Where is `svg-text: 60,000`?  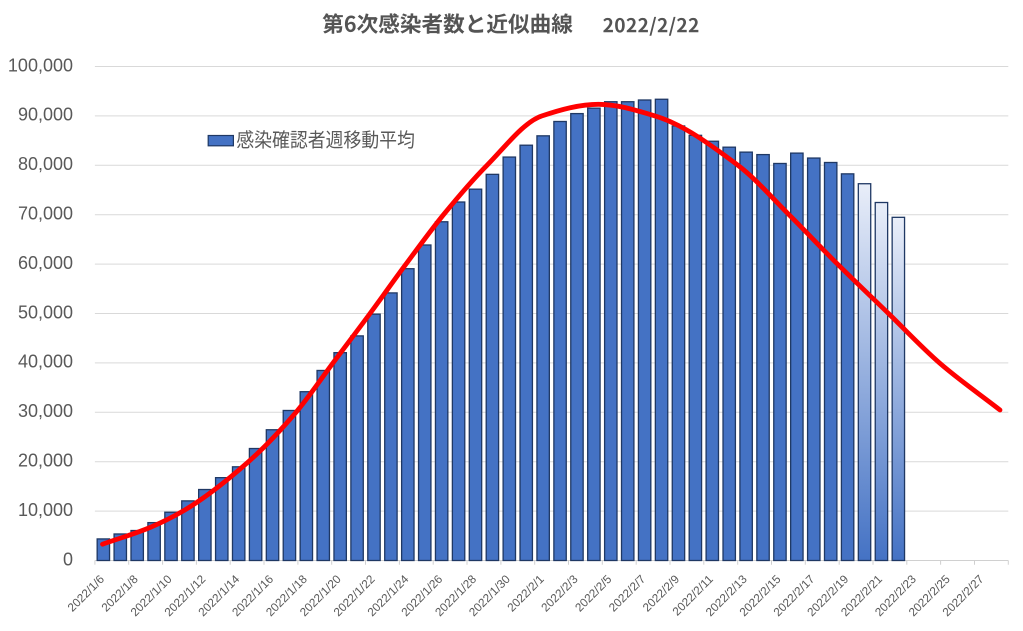 svg-text: 60,000 is located at coordinates (45, 263).